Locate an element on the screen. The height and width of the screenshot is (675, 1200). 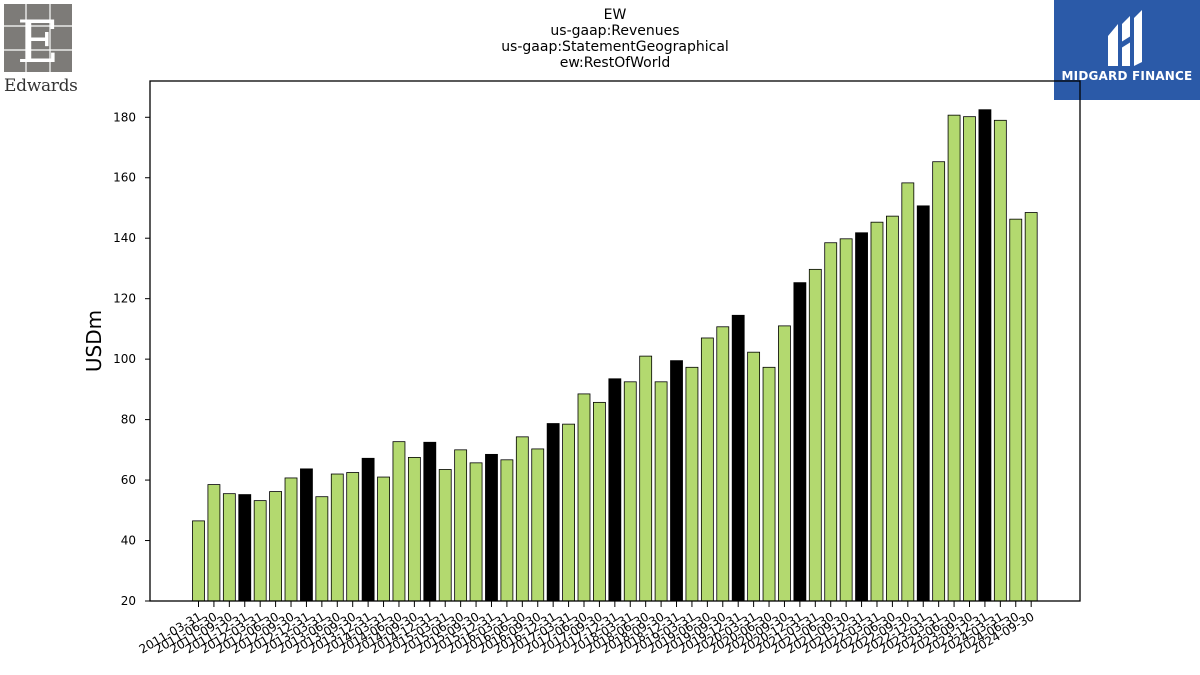
y-axis-label: USDm is located at coordinates (94, 341).